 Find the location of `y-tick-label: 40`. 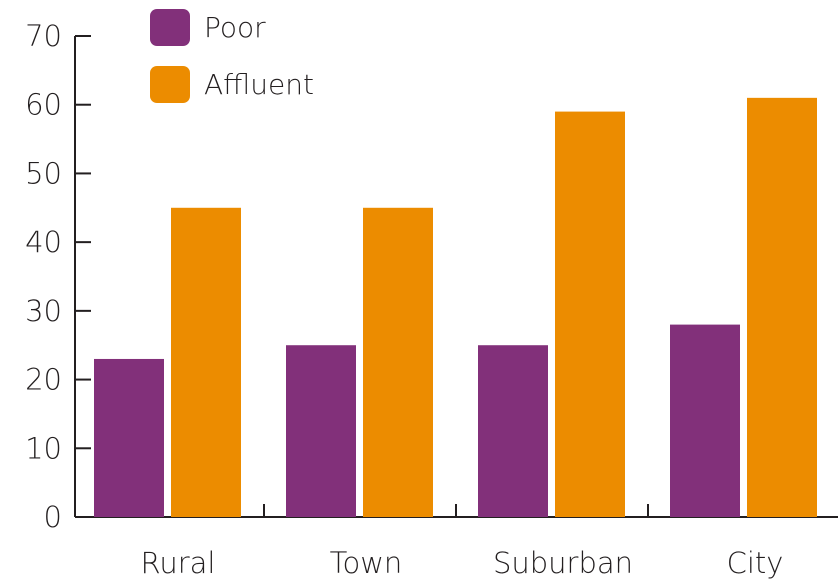

y-tick-label: 40 is located at coordinates (43, 242).